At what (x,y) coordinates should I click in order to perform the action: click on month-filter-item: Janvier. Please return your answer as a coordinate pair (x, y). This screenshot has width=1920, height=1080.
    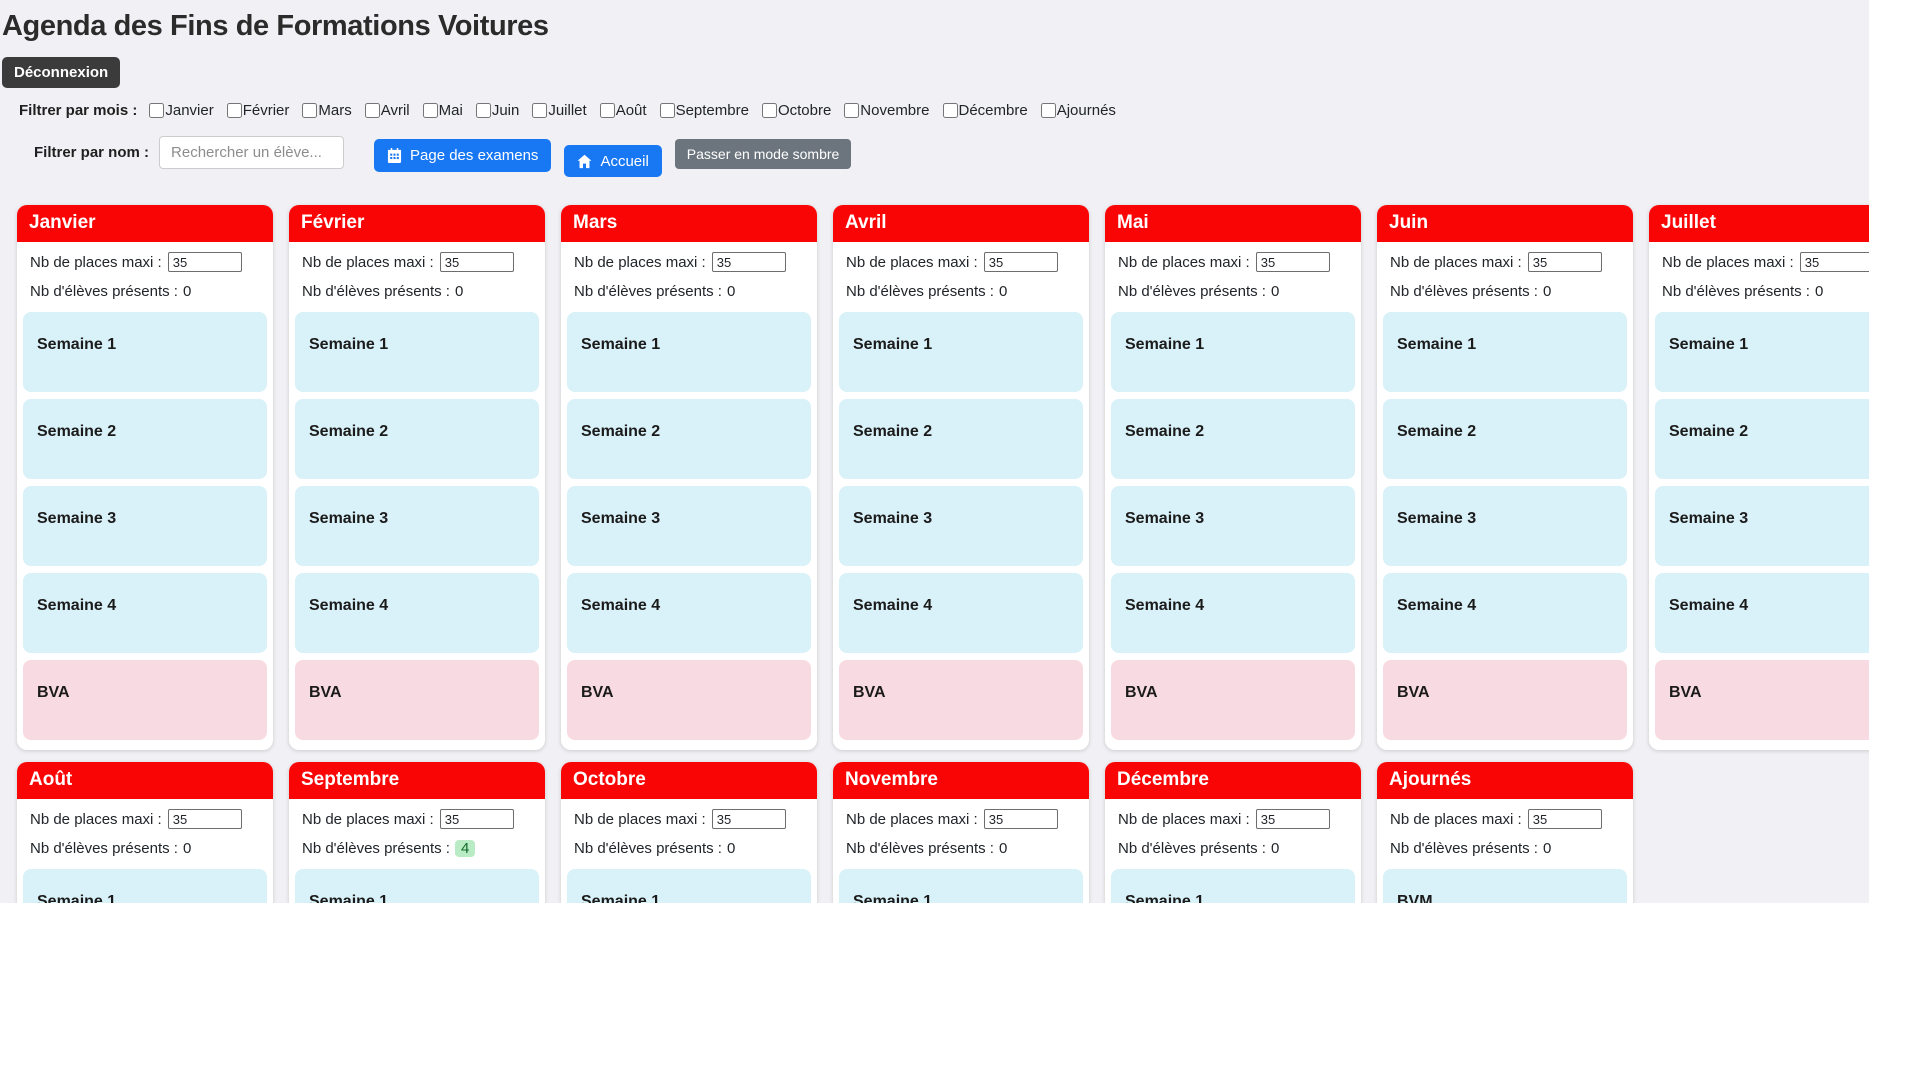
    Looking at the image, I should click on (181, 110).